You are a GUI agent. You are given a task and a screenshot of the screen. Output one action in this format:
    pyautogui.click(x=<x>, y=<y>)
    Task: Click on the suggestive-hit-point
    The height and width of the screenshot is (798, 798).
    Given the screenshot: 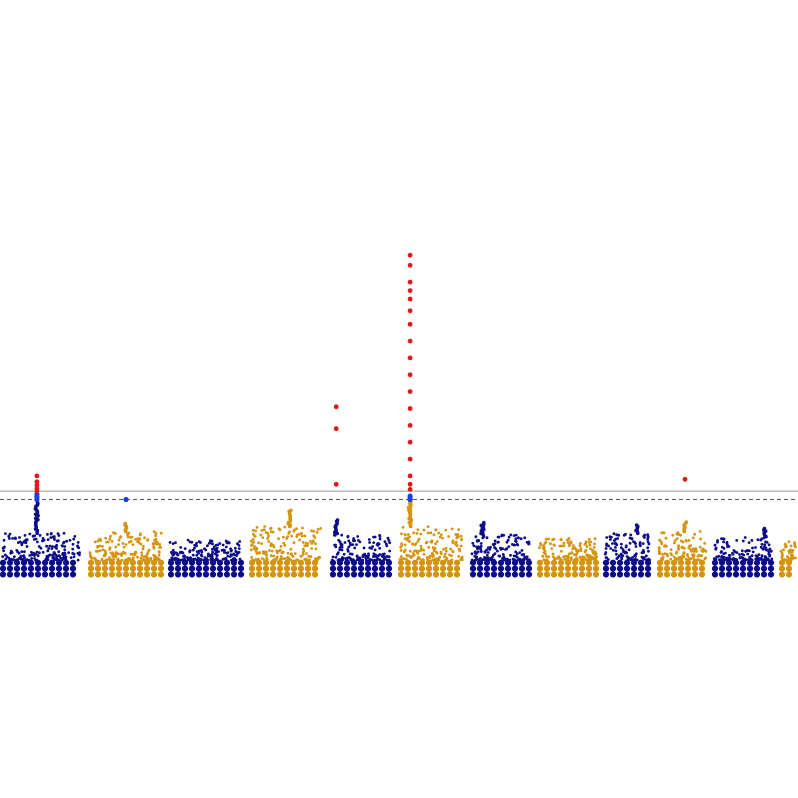 What is the action you would take?
    pyautogui.click(x=126, y=499)
    